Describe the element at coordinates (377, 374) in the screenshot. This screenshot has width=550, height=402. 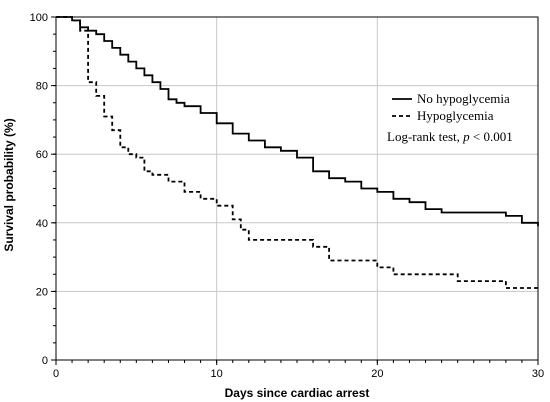
I see `x-tick-label: 20` at that location.